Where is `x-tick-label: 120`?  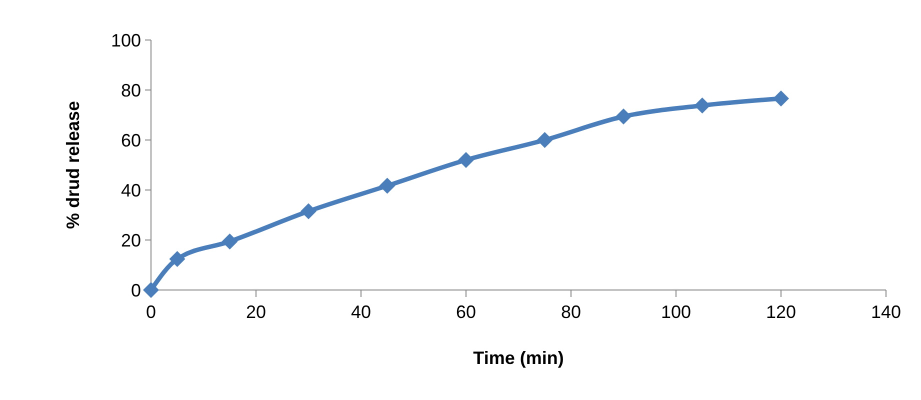 x-tick-label: 120 is located at coordinates (781, 312).